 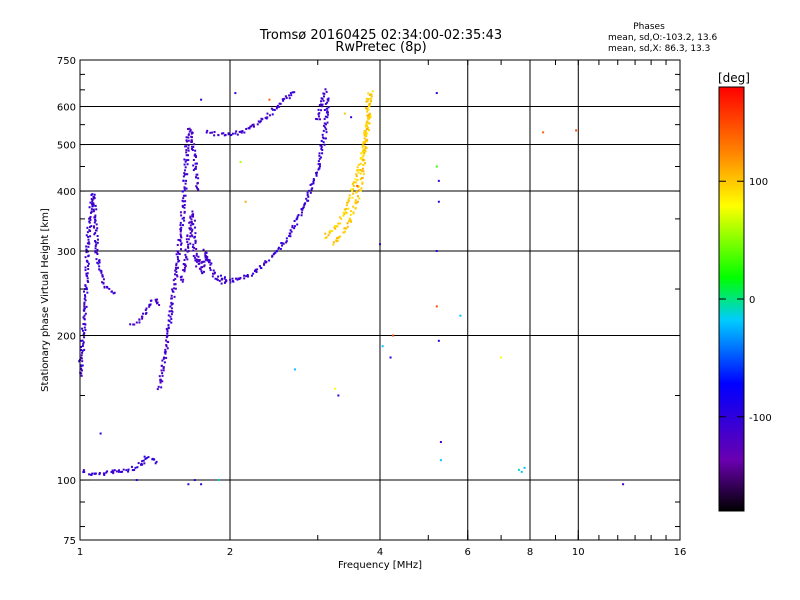 What do you see at coordinates (66, 337) in the screenshot?
I see `y-tick-label: 200` at bounding box center [66, 337].